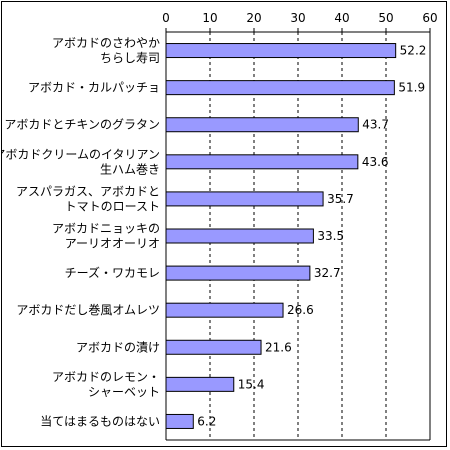 The image size is (450, 450). I want to click on data-label-5: 33.5, so click(330, 236).